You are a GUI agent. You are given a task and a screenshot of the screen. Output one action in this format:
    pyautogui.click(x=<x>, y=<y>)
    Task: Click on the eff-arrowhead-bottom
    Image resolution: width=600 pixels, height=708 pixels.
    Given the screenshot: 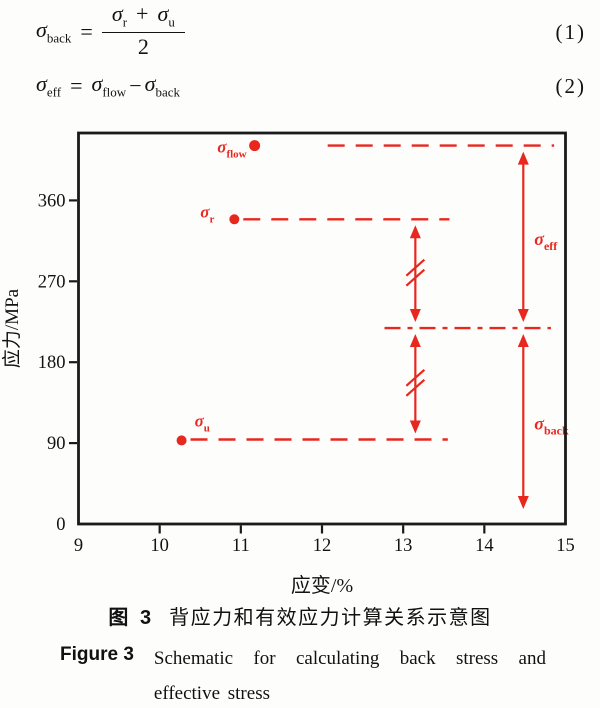 What is the action you would take?
    pyautogui.click(x=523, y=316)
    